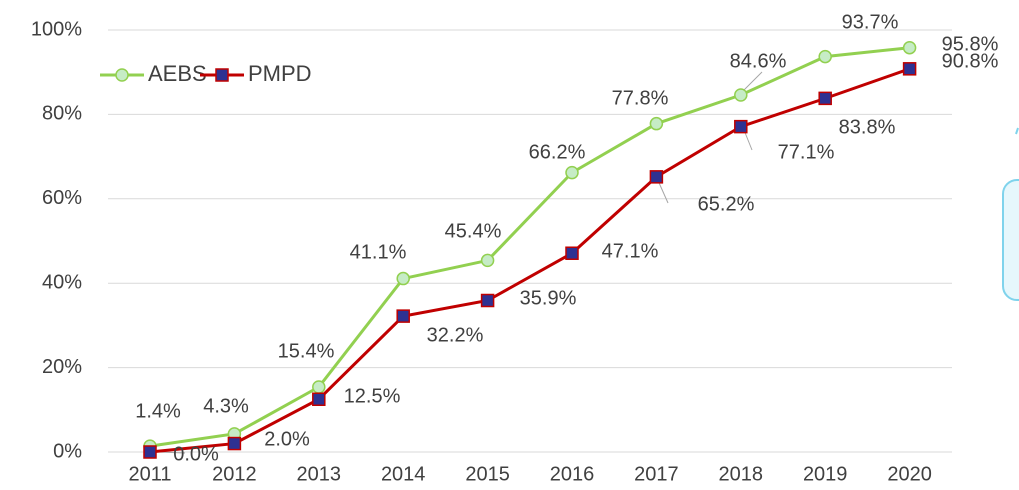 Image resolution: width=1019 pixels, height=490 pixels. What do you see at coordinates (487, 474) in the screenshot?
I see `x-tick-label: 2015` at bounding box center [487, 474].